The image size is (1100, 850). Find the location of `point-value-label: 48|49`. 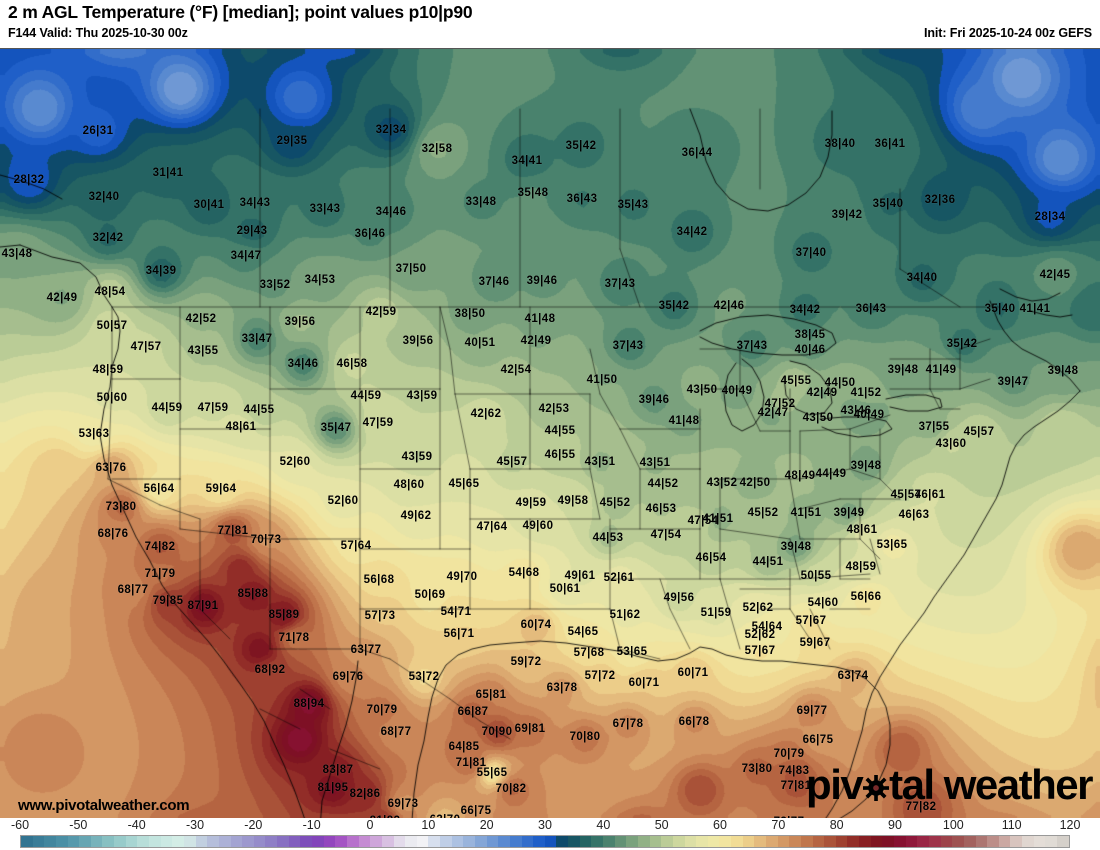

point-value-label: 48|49 is located at coordinates (800, 476).